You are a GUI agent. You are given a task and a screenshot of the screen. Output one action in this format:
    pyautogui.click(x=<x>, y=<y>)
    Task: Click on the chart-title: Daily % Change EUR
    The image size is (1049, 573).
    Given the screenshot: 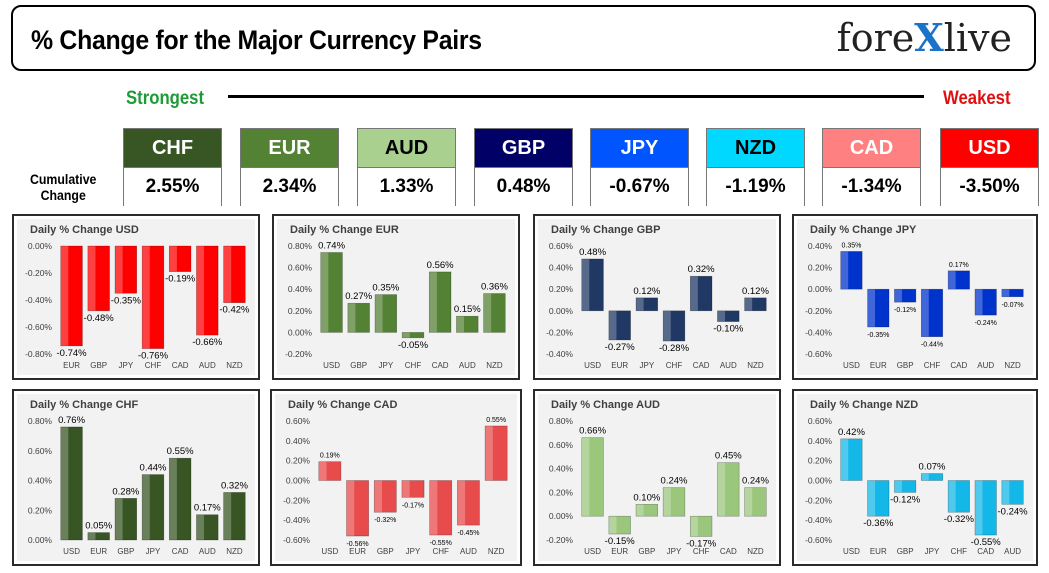 What is the action you would take?
    pyautogui.click(x=344, y=230)
    